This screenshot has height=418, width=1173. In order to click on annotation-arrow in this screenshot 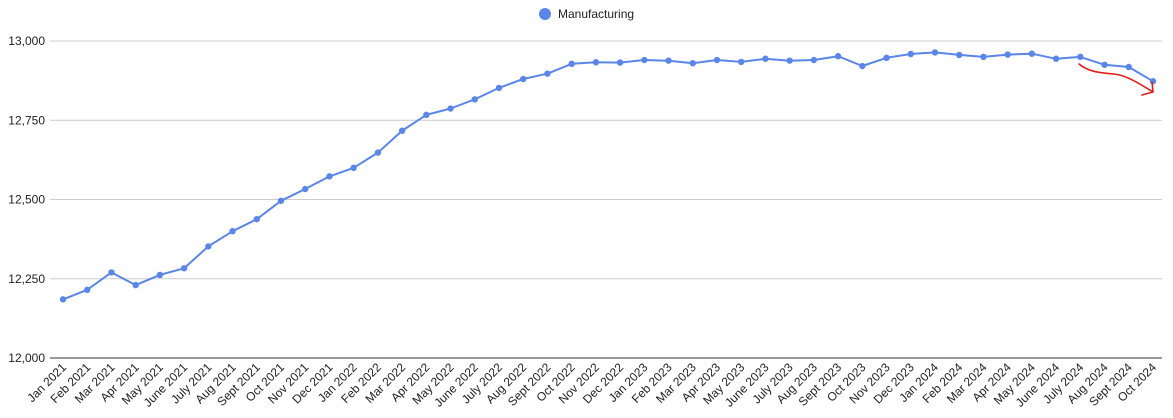, I will do `click(1116, 79)`.